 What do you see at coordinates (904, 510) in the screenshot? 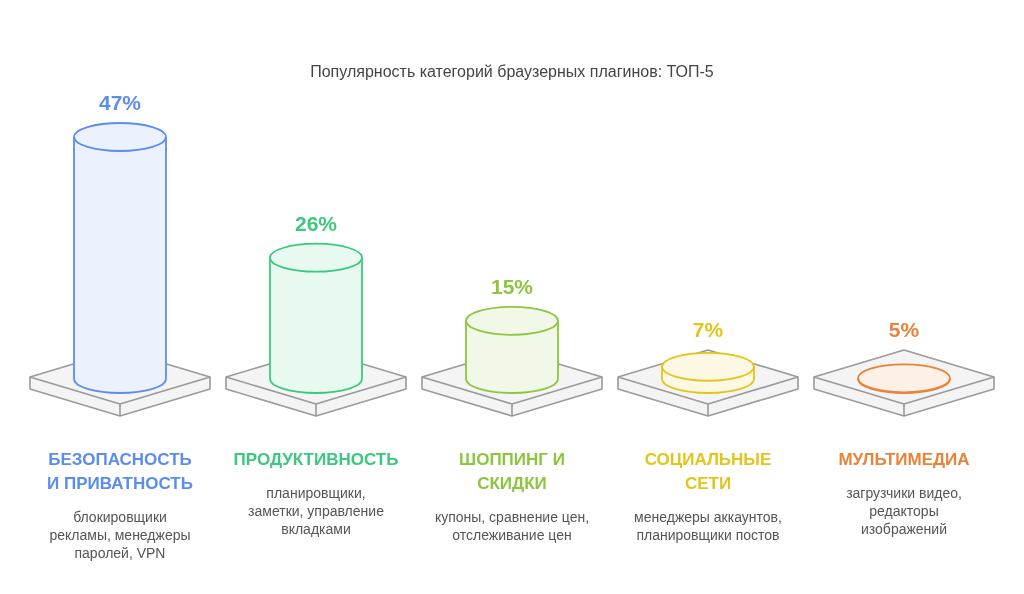
I see `text: загрузчики видео, редакторы изображений` at bounding box center [904, 510].